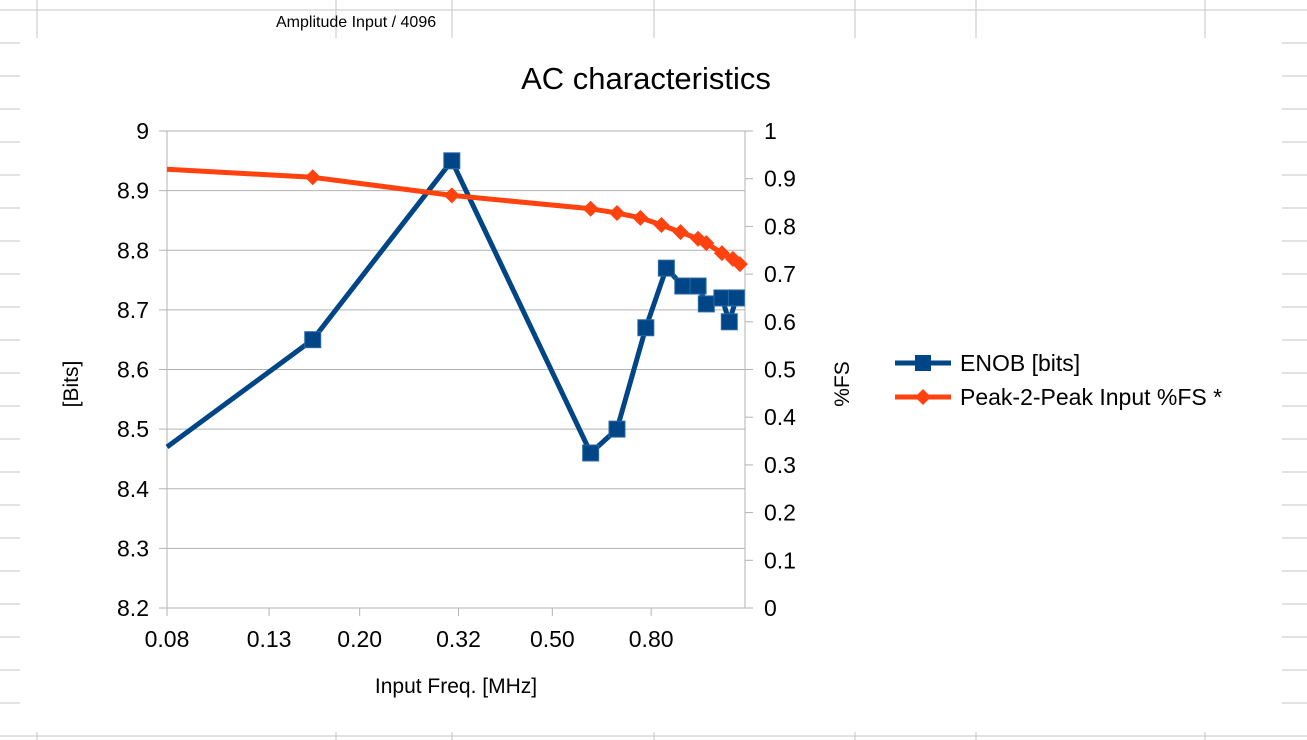 The height and width of the screenshot is (740, 1307). What do you see at coordinates (552, 639) in the screenshot?
I see `x-tick-label: 0.50` at bounding box center [552, 639].